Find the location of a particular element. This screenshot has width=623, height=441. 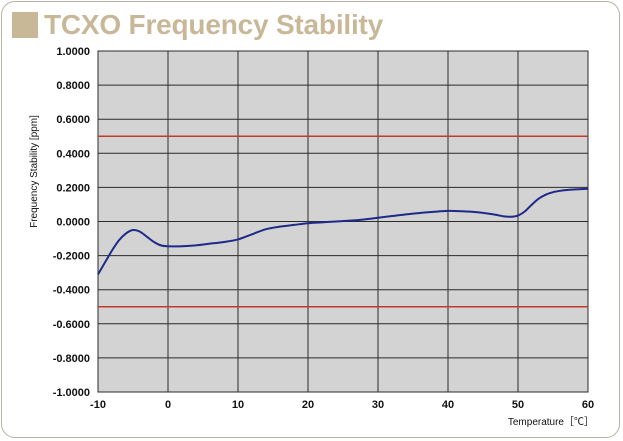

x-tick-label: 30 is located at coordinates (378, 405).